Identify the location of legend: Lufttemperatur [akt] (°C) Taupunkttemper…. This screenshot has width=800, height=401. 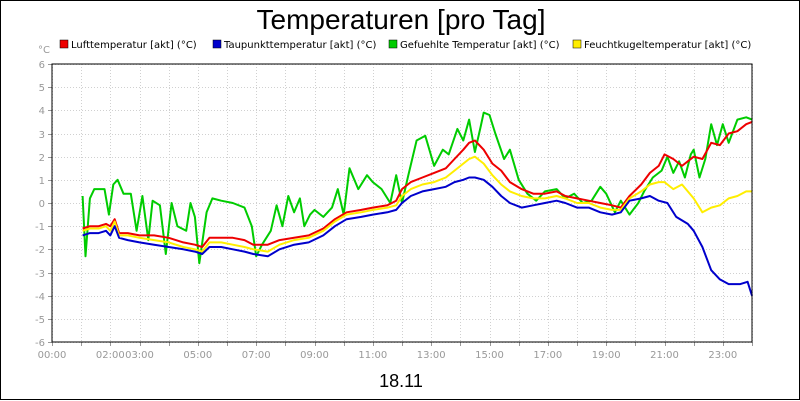
(405, 45).